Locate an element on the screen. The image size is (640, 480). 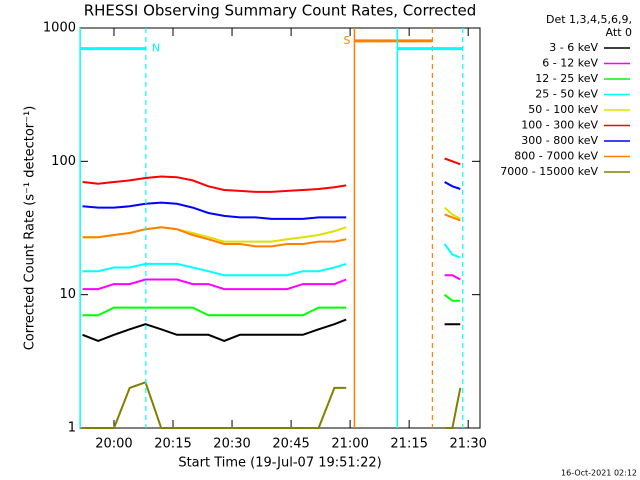
legend-label: 25 - 50 keV is located at coordinates (566, 94).